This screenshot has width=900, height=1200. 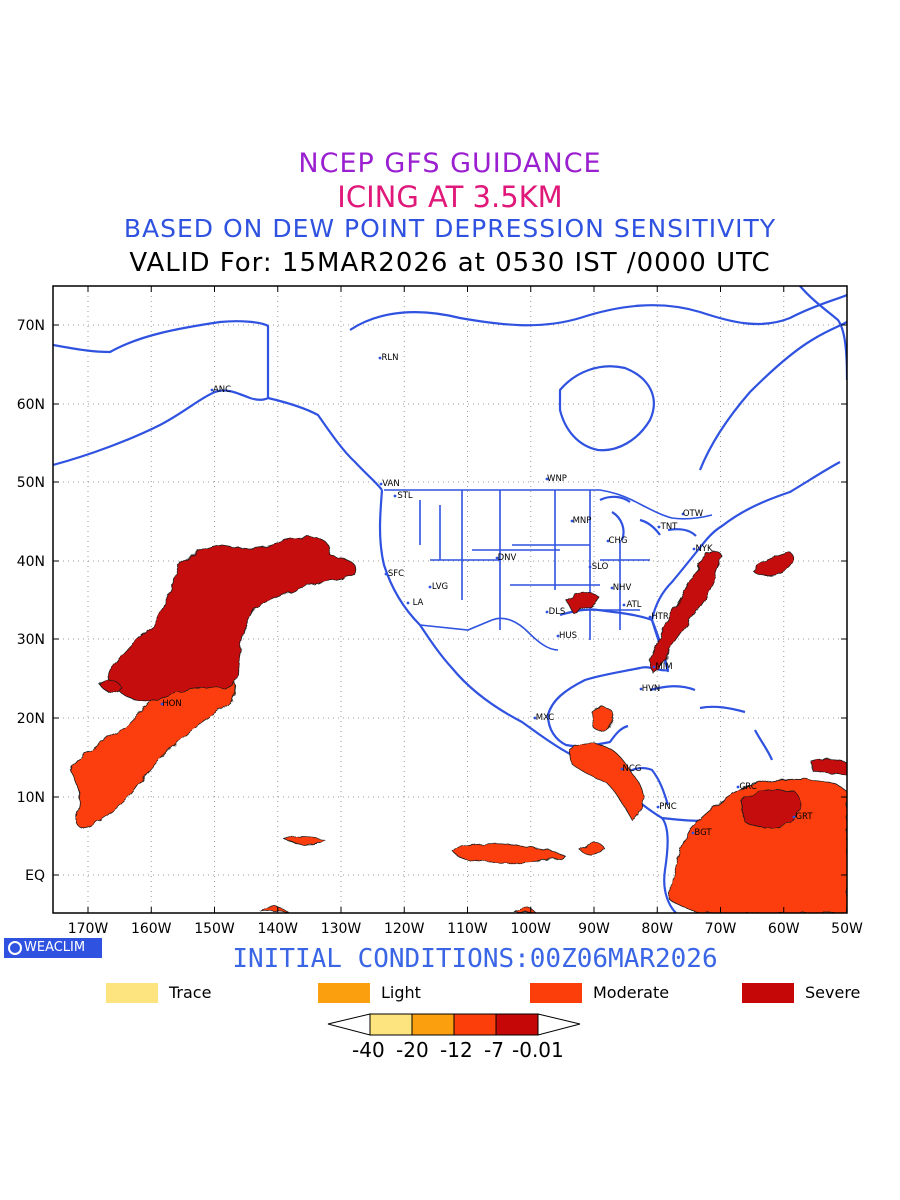 What do you see at coordinates (667, 807) in the screenshot?
I see `station-label: PNC` at bounding box center [667, 807].